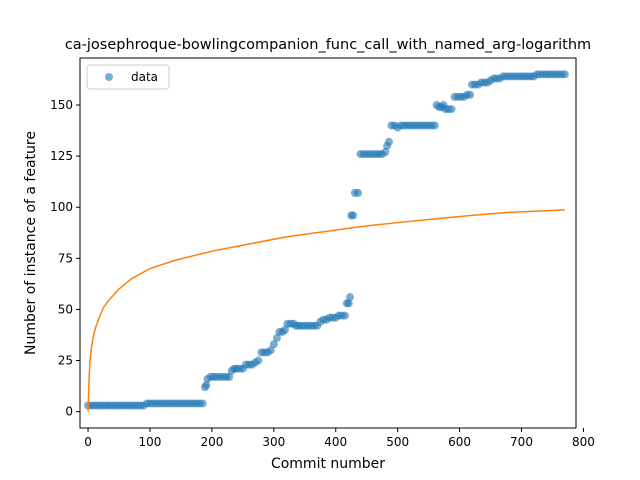 This screenshot has width=640, height=480. What do you see at coordinates (521, 442) in the screenshot?
I see `x-tick-label: 700` at bounding box center [521, 442].